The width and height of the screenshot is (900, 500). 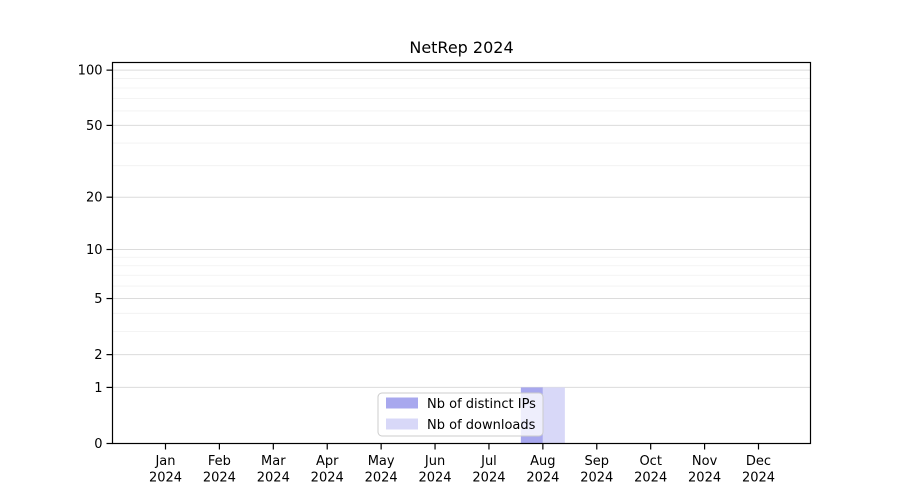 What do you see at coordinates (273, 461) in the screenshot?
I see `x-tick-label-month: Mar` at bounding box center [273, 461].